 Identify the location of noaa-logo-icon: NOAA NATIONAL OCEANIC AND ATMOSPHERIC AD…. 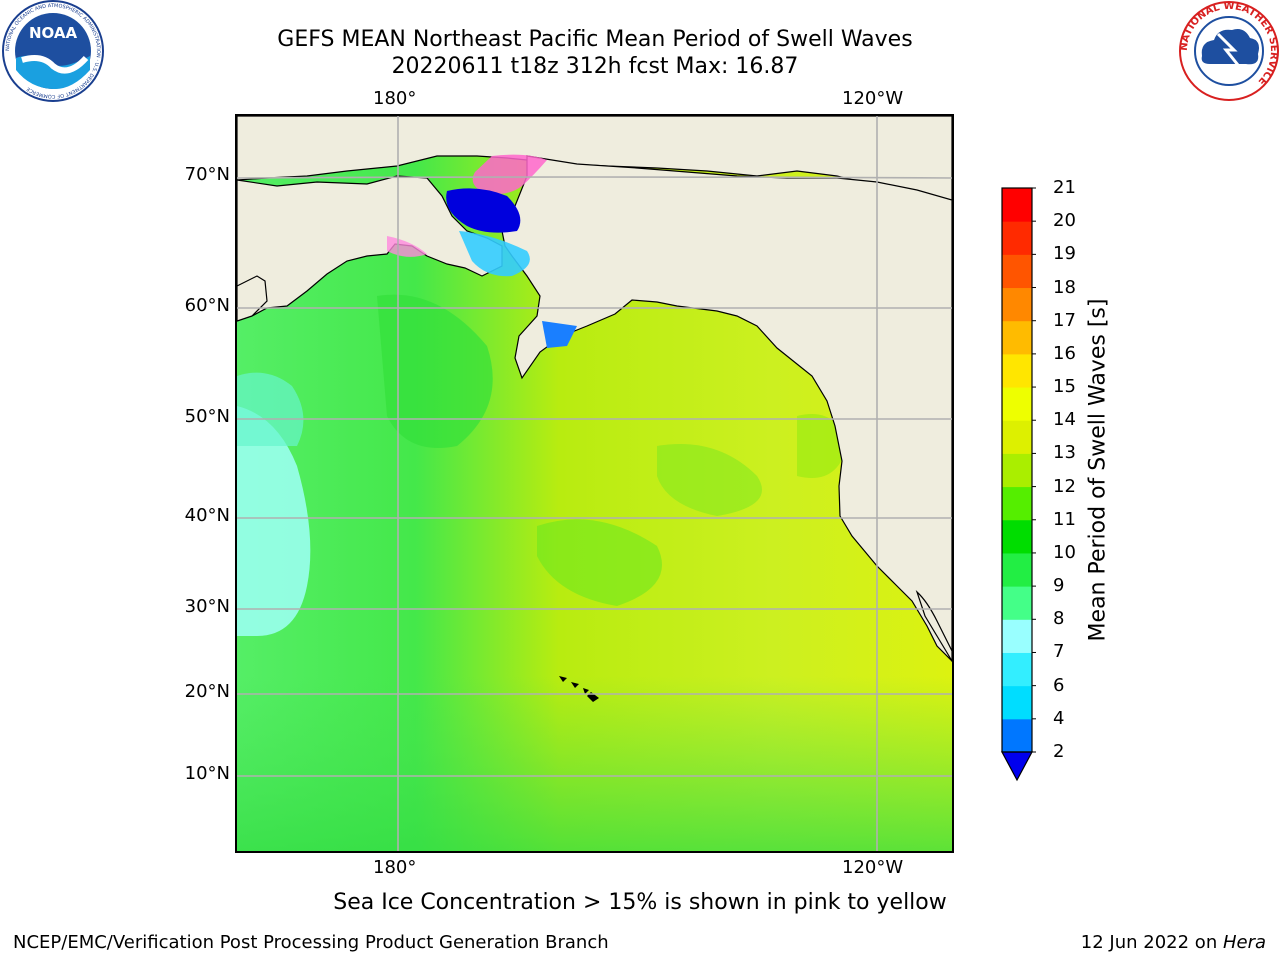
(53, 51).